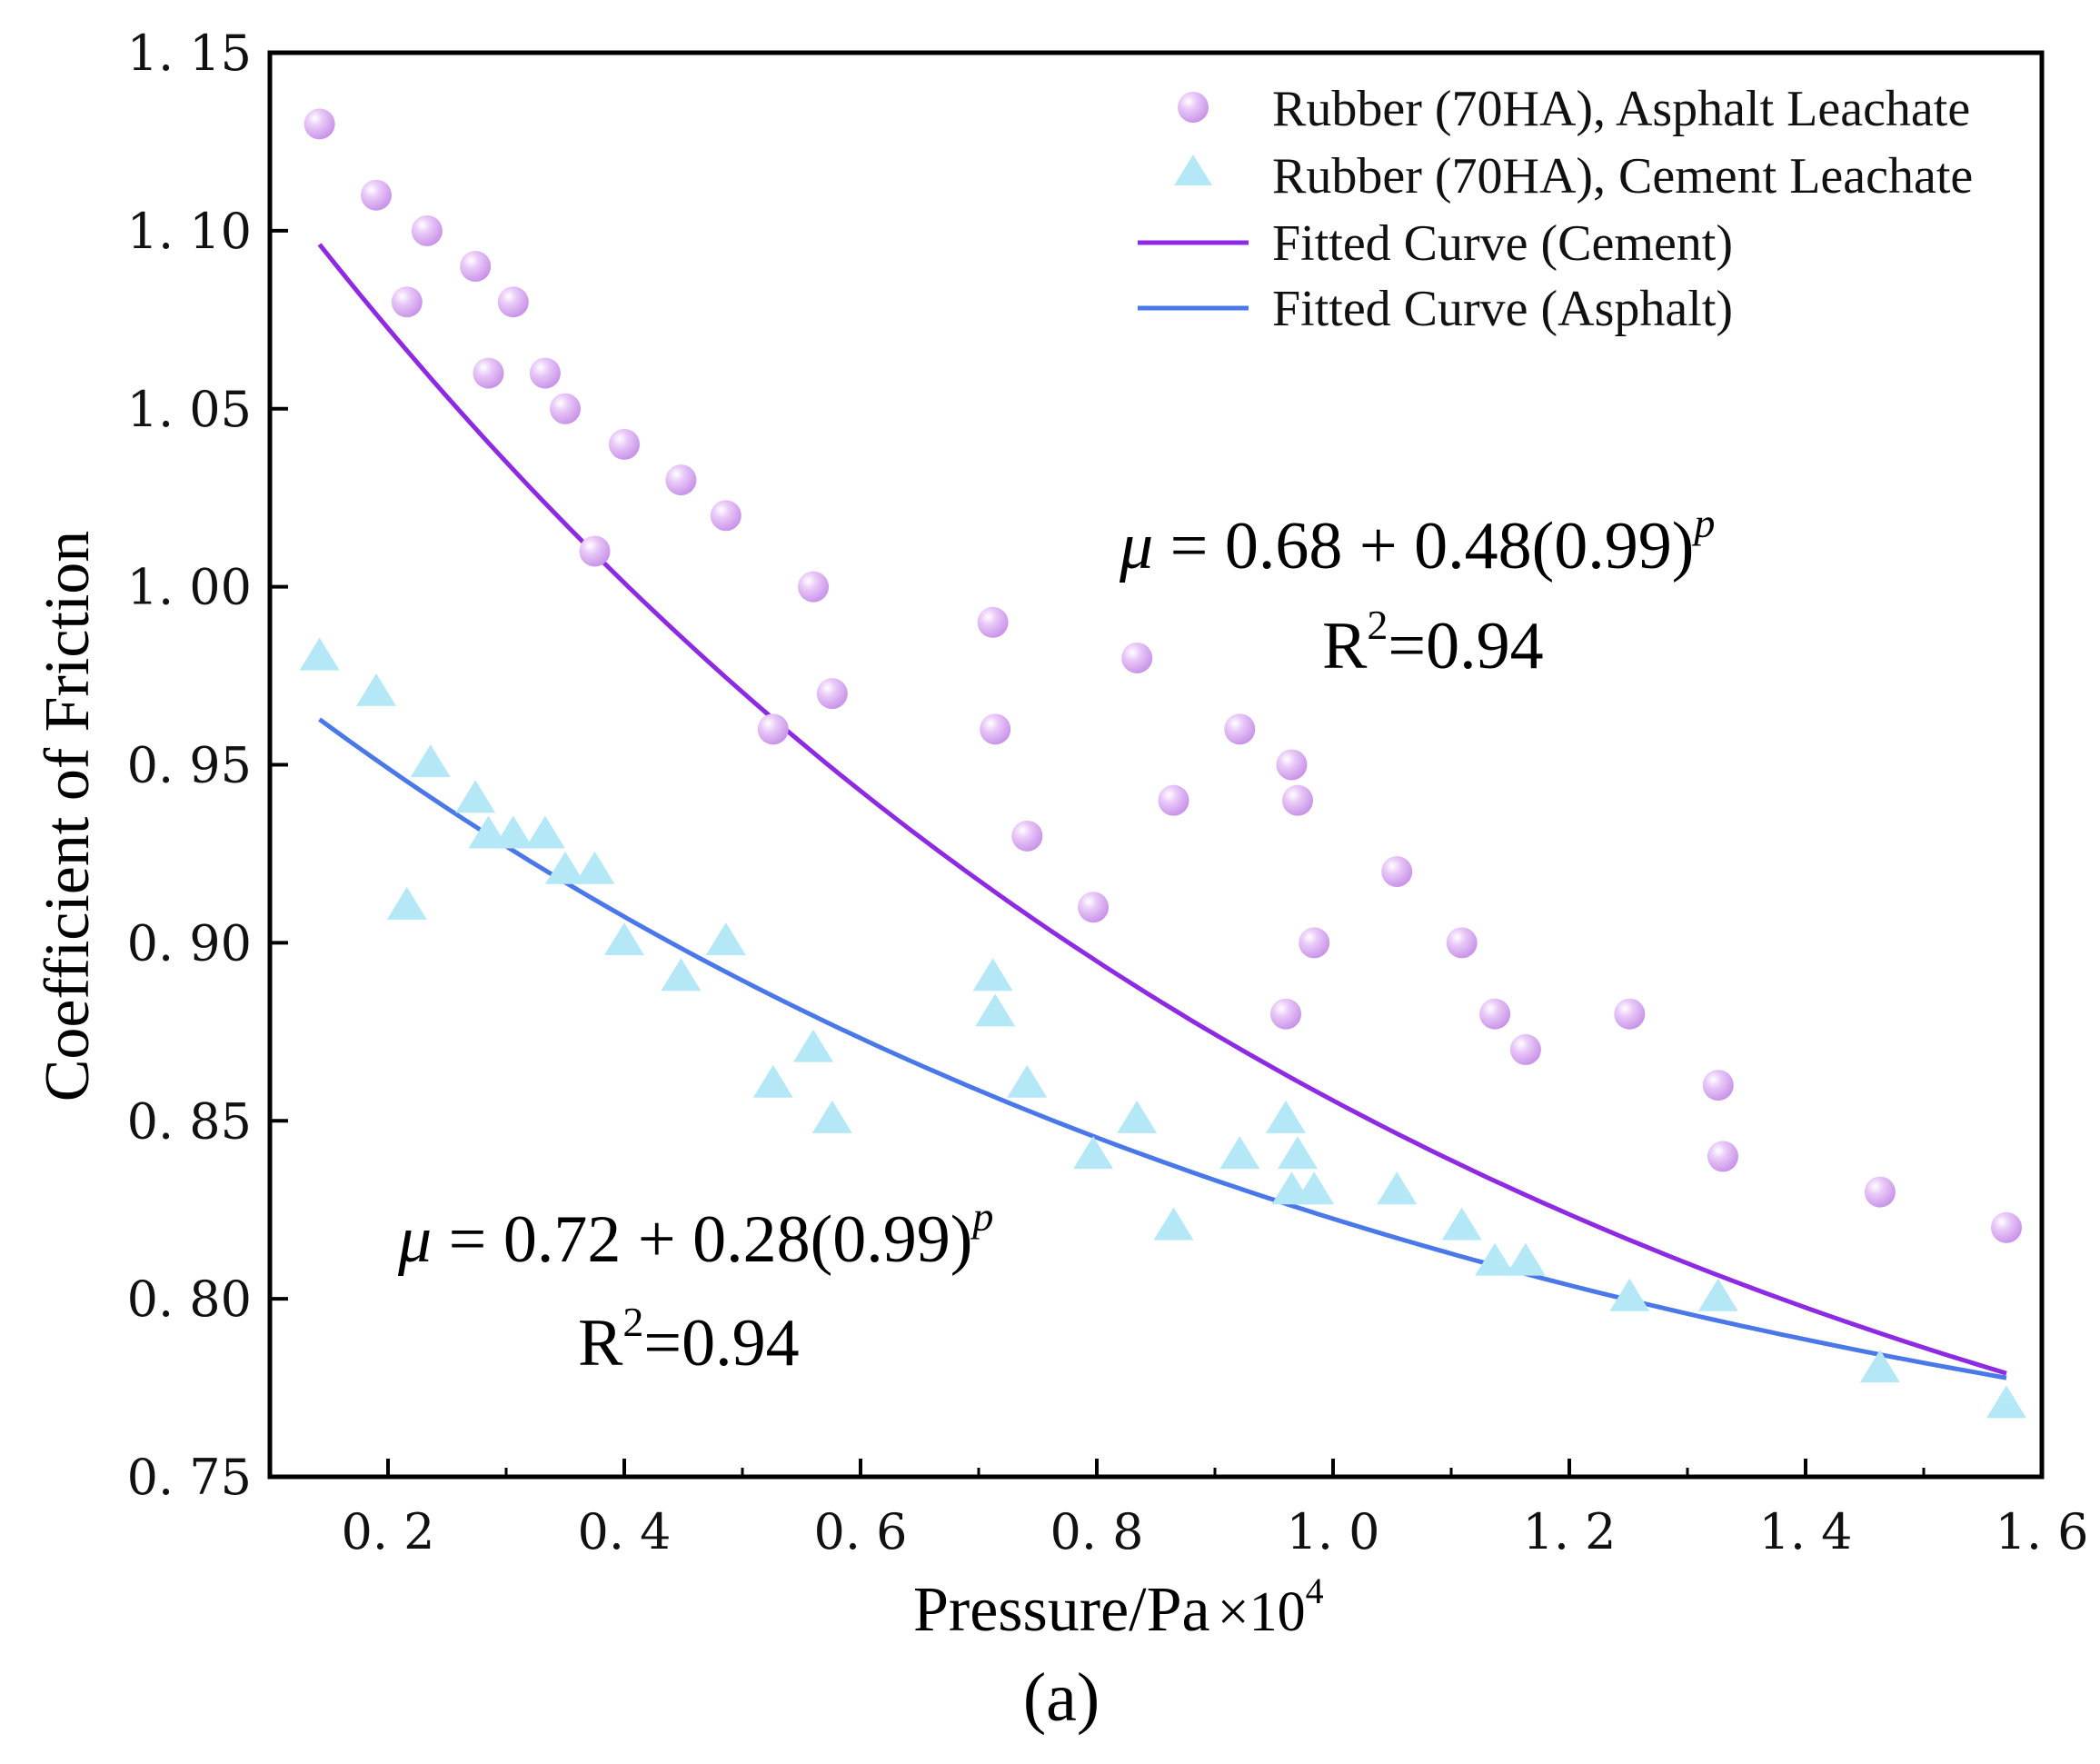 This screenshot has height=1764, width=2100. Describe the element at coordinates (1703, 523) in the screenshot. I see `equation-upper-exp: p` at that location.